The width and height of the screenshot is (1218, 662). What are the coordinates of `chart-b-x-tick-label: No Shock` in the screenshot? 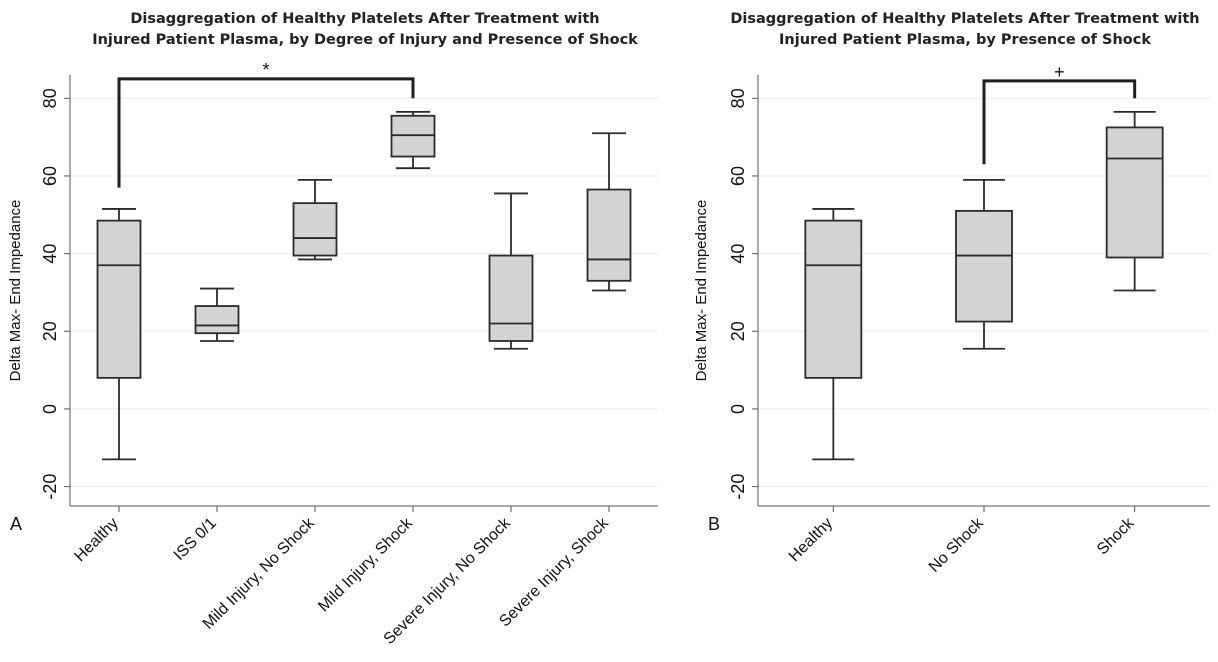 It's located at (957, 545).